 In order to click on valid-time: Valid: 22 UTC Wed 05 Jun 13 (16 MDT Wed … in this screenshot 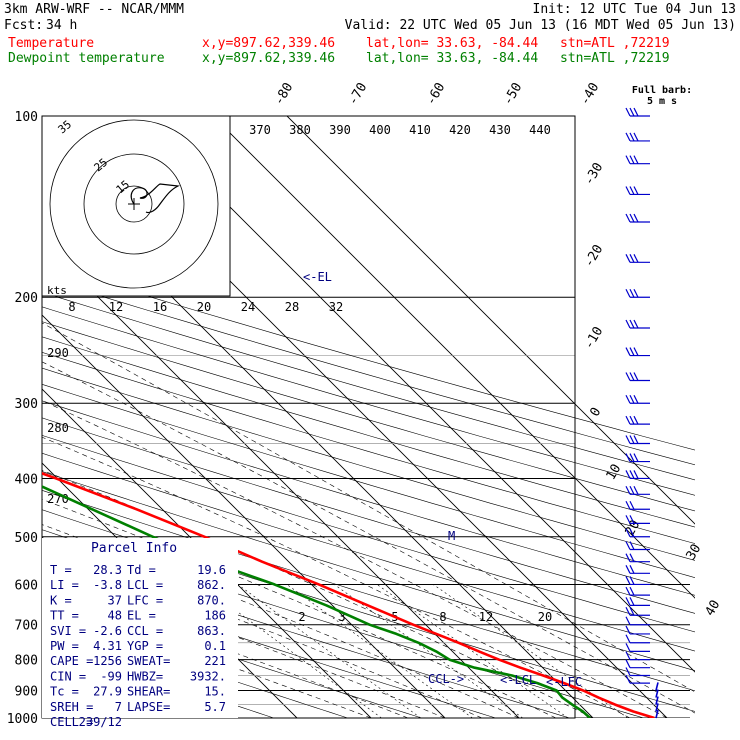, I will do `click(540, 25)`.